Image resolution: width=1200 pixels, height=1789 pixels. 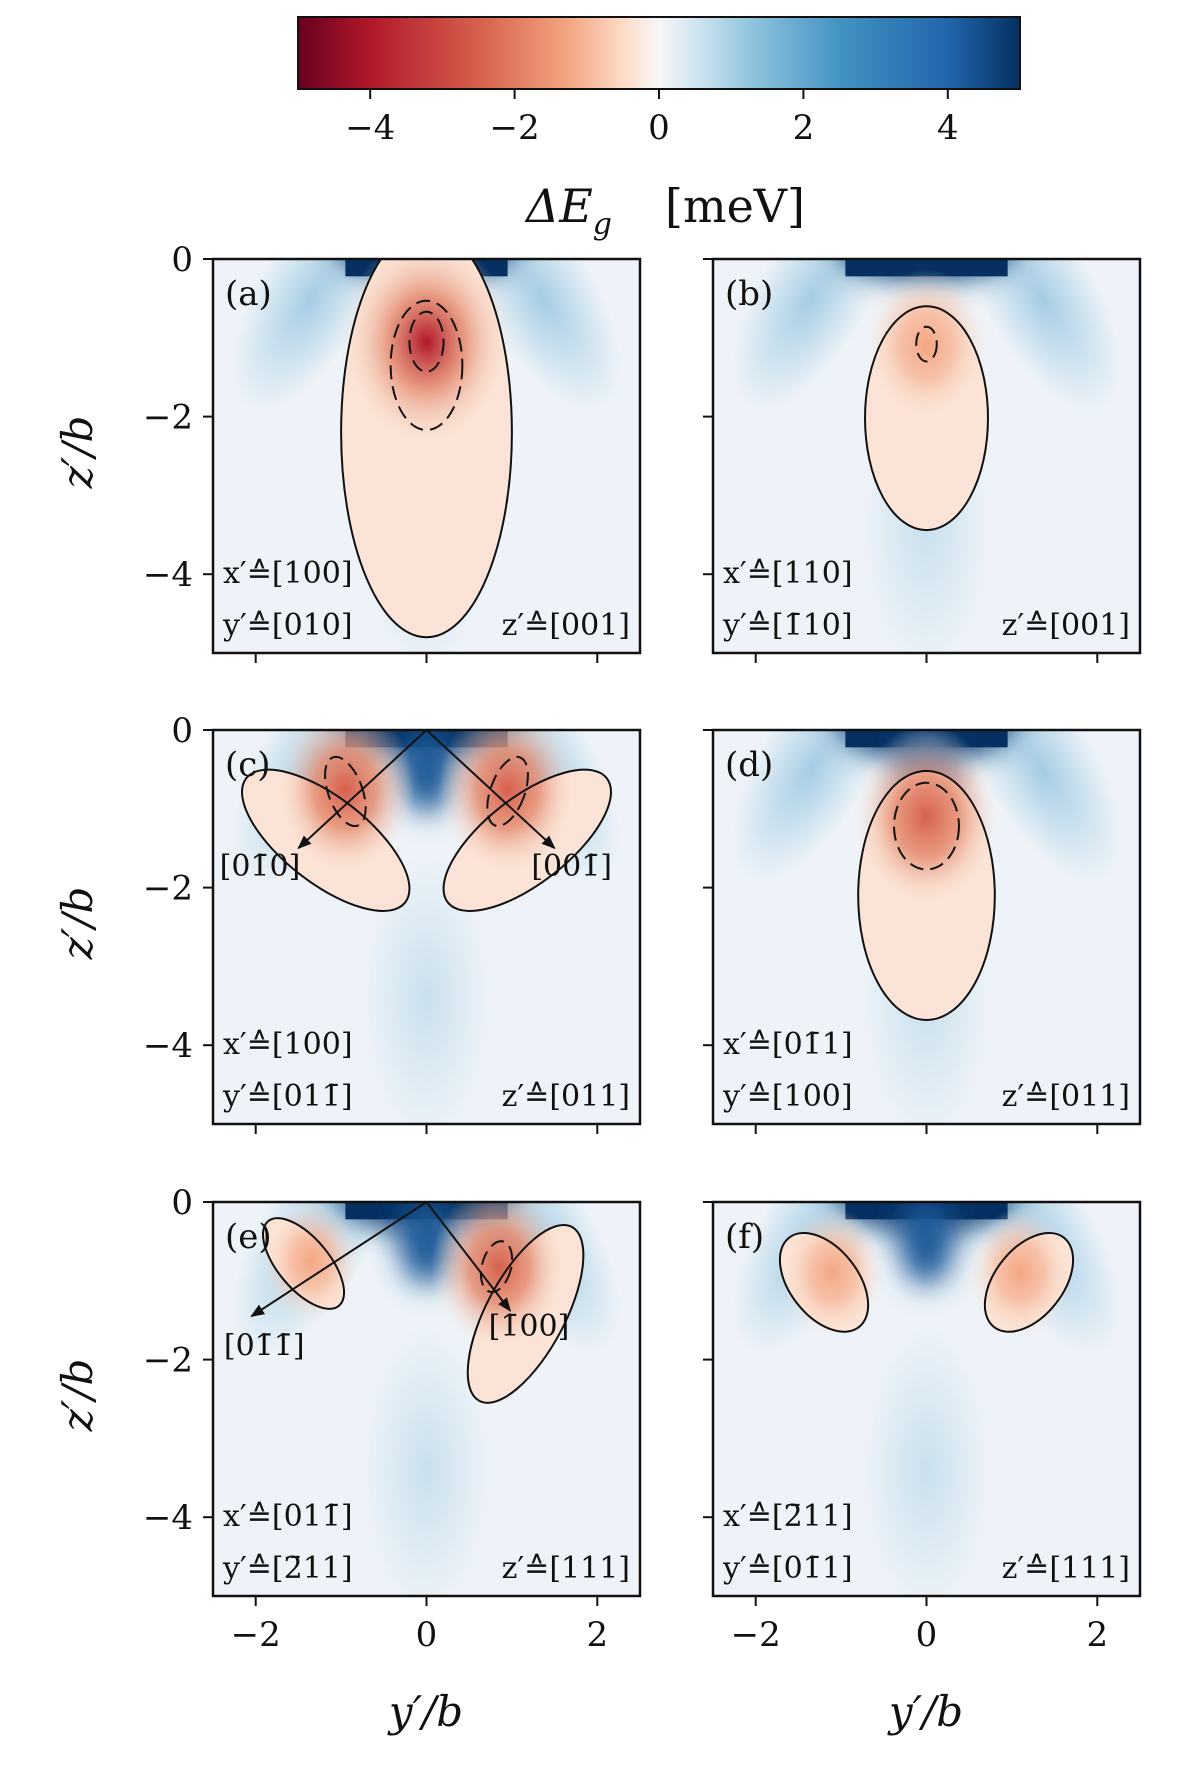 I want to click on colorbar-label: ΔEg, so click(x=568, y=210).